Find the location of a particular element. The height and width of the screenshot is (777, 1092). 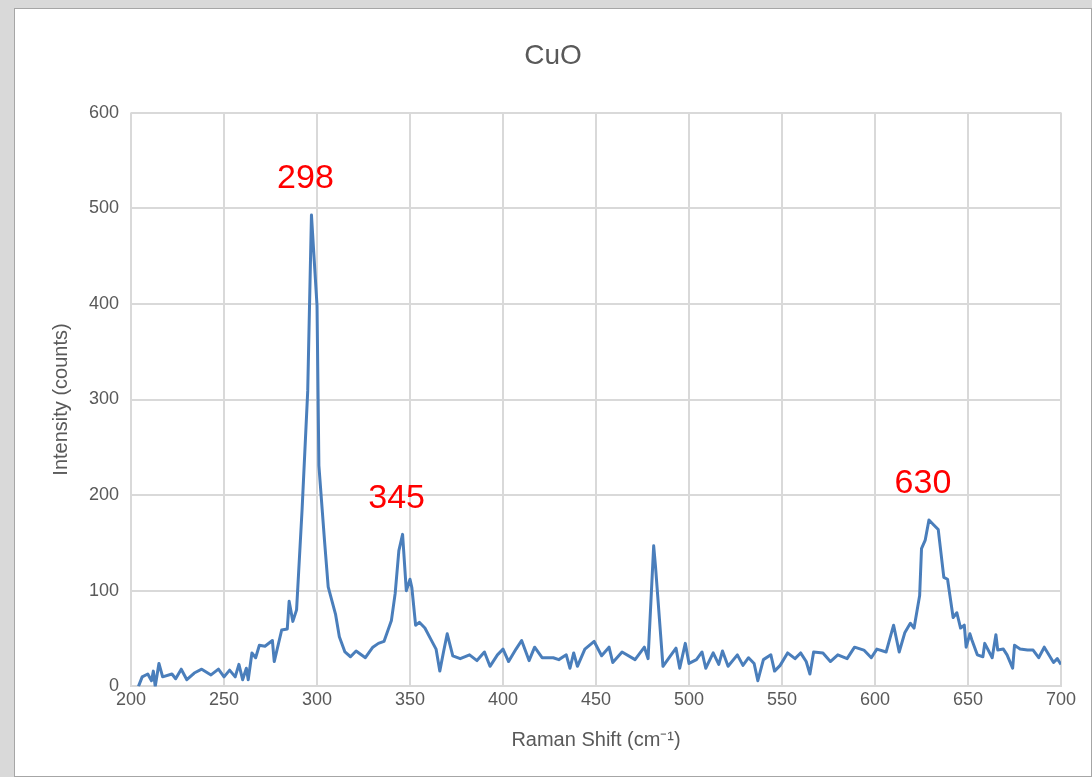

annotation: 298 is located at coordinates (305, 176).